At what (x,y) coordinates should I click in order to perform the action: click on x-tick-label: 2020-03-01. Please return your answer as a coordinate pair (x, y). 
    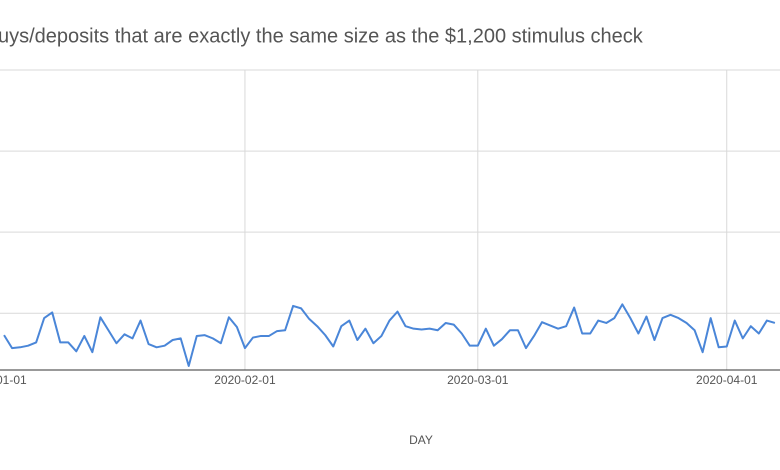
    Looking at the image, I should click on (478, 380).